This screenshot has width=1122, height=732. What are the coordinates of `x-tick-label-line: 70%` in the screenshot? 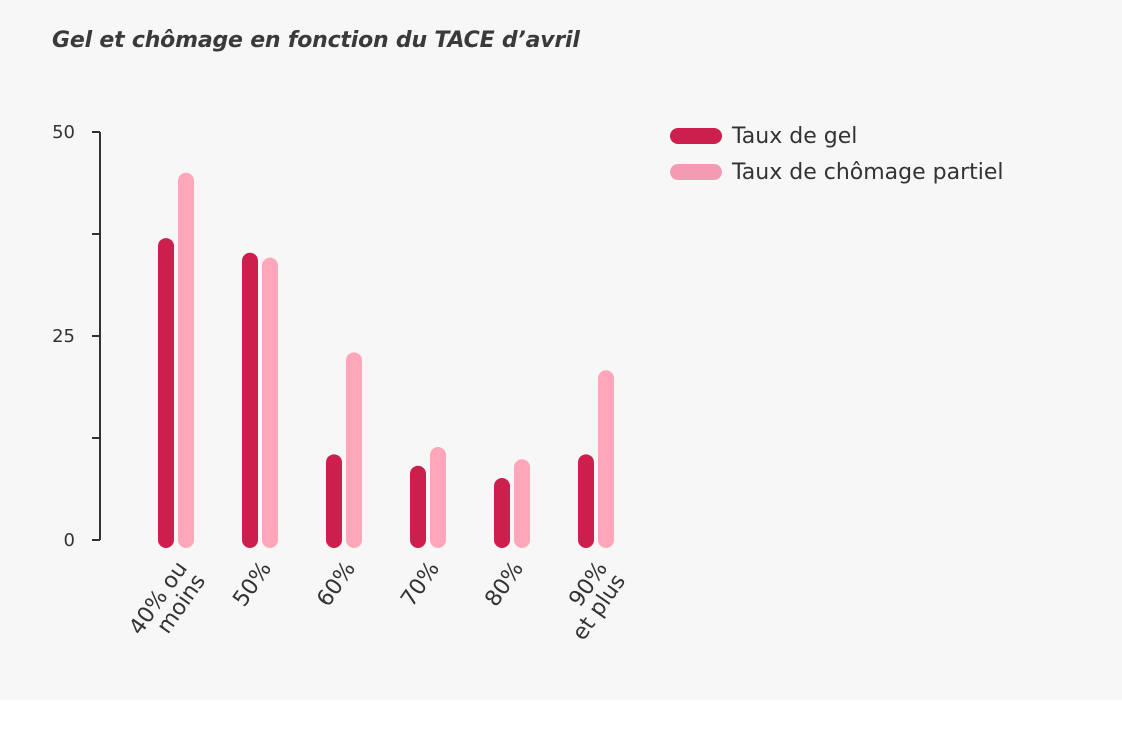 It's located at (420, 584).